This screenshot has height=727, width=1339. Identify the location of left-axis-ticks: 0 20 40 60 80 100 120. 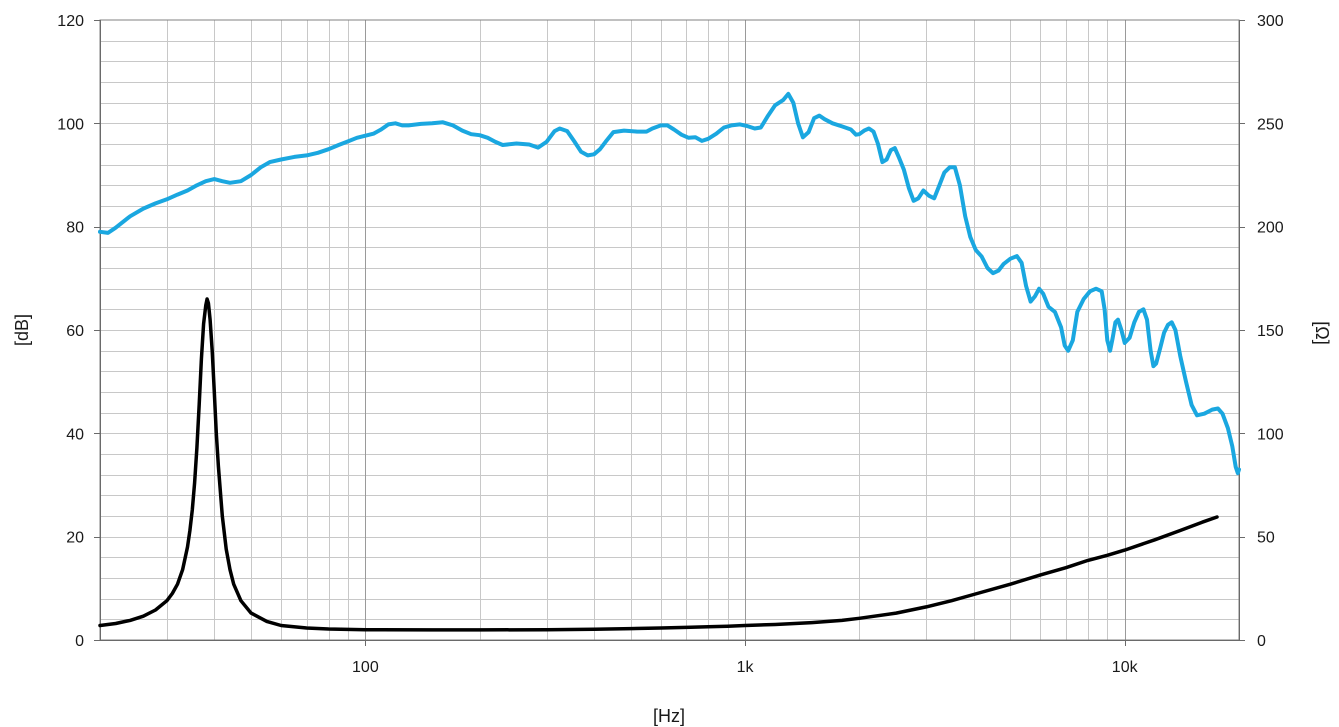
(78, 331).